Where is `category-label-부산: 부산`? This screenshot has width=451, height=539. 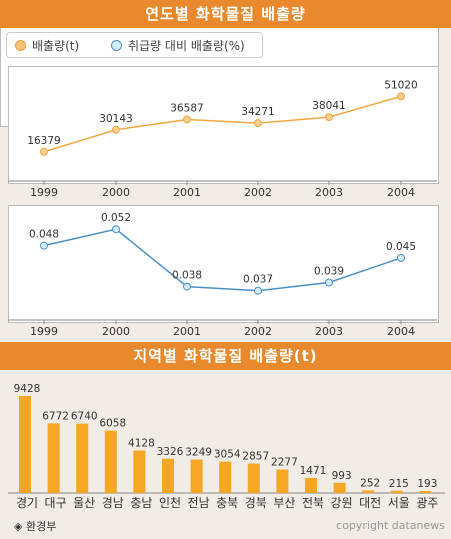
category-label-부산: 부산 is located at coordinates (284, 503).